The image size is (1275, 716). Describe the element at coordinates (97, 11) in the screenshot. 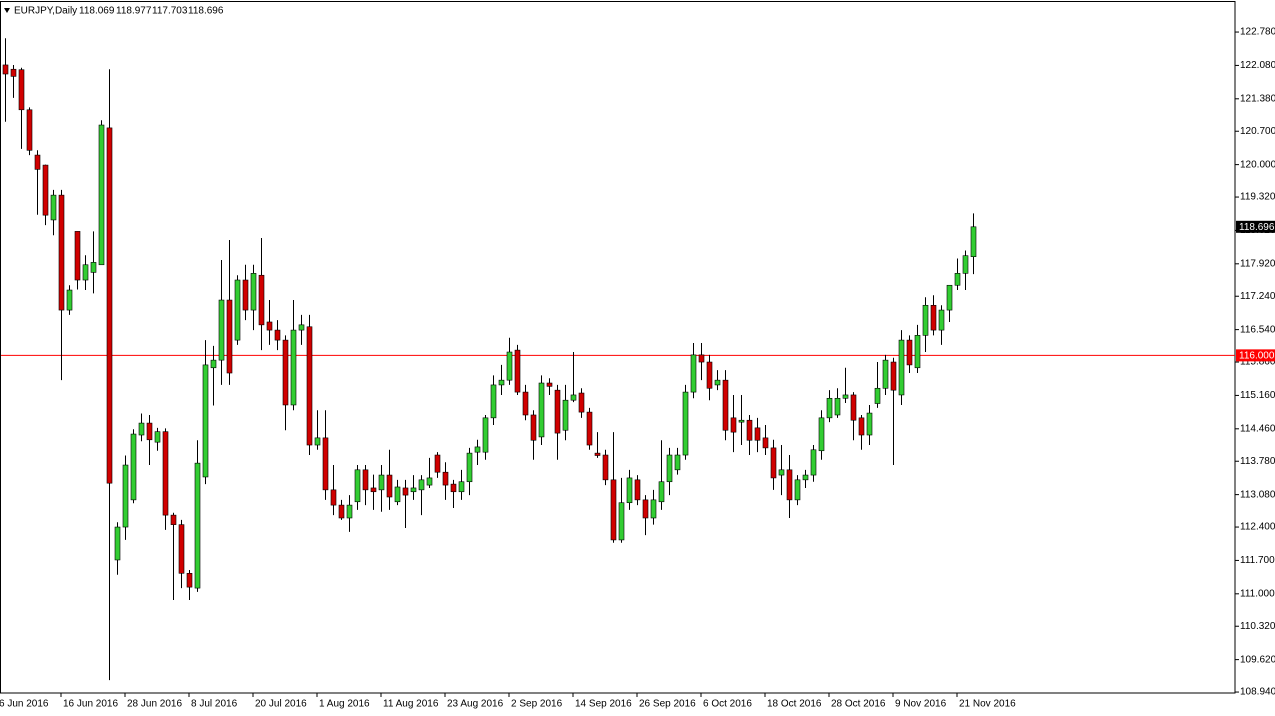

I see `header-open: 118.069` at that location.